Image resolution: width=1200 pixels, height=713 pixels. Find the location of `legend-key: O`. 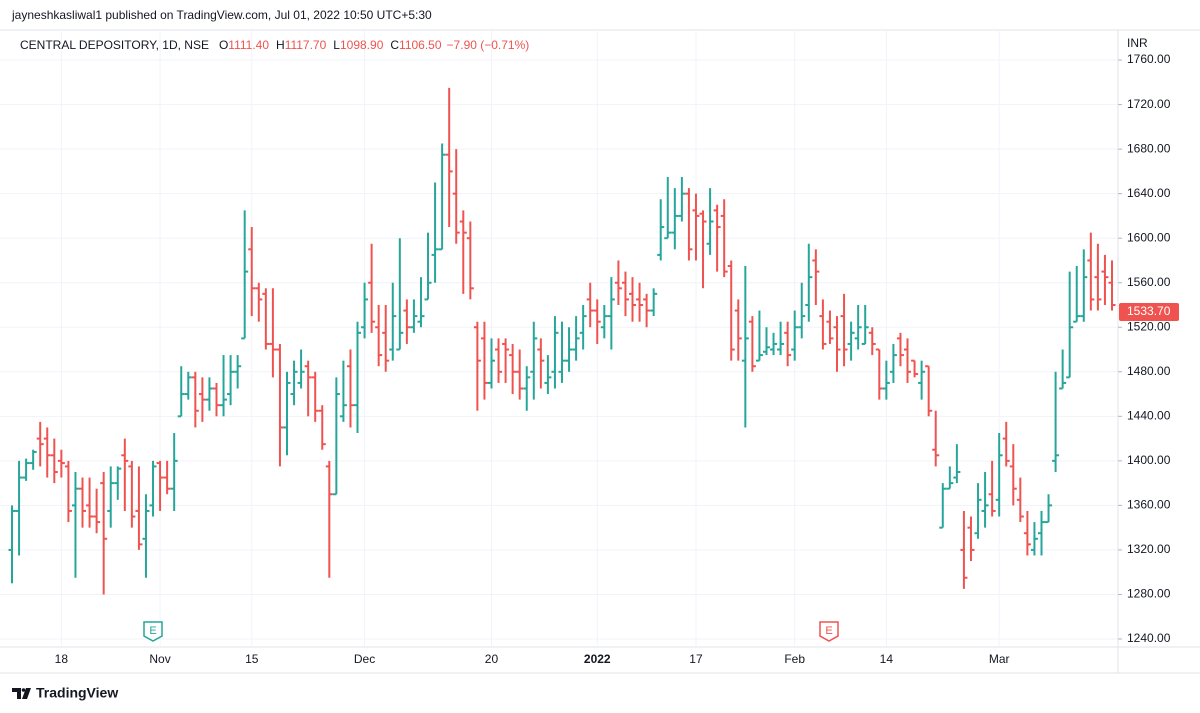

legend-key: O is located at coordinates (223, 45).